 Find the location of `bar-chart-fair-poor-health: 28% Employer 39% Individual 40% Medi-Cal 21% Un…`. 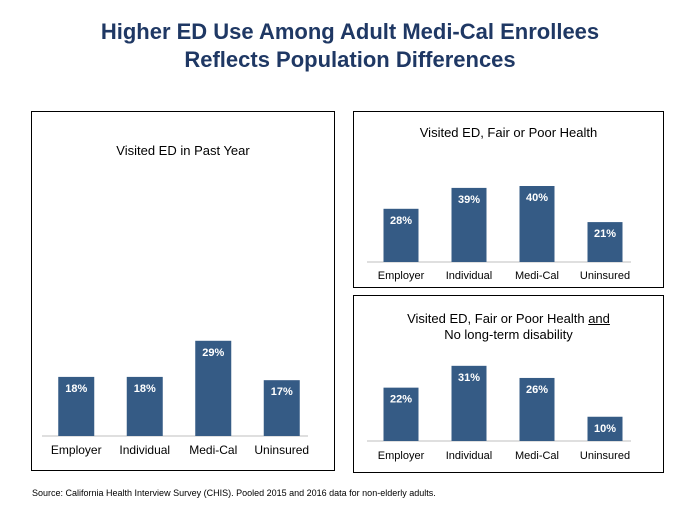

bar-chart-fair-poor-health: 28% Employer 39% Individual 40% Medi-Cal 21% Un… is located at coordinates (499, 234).